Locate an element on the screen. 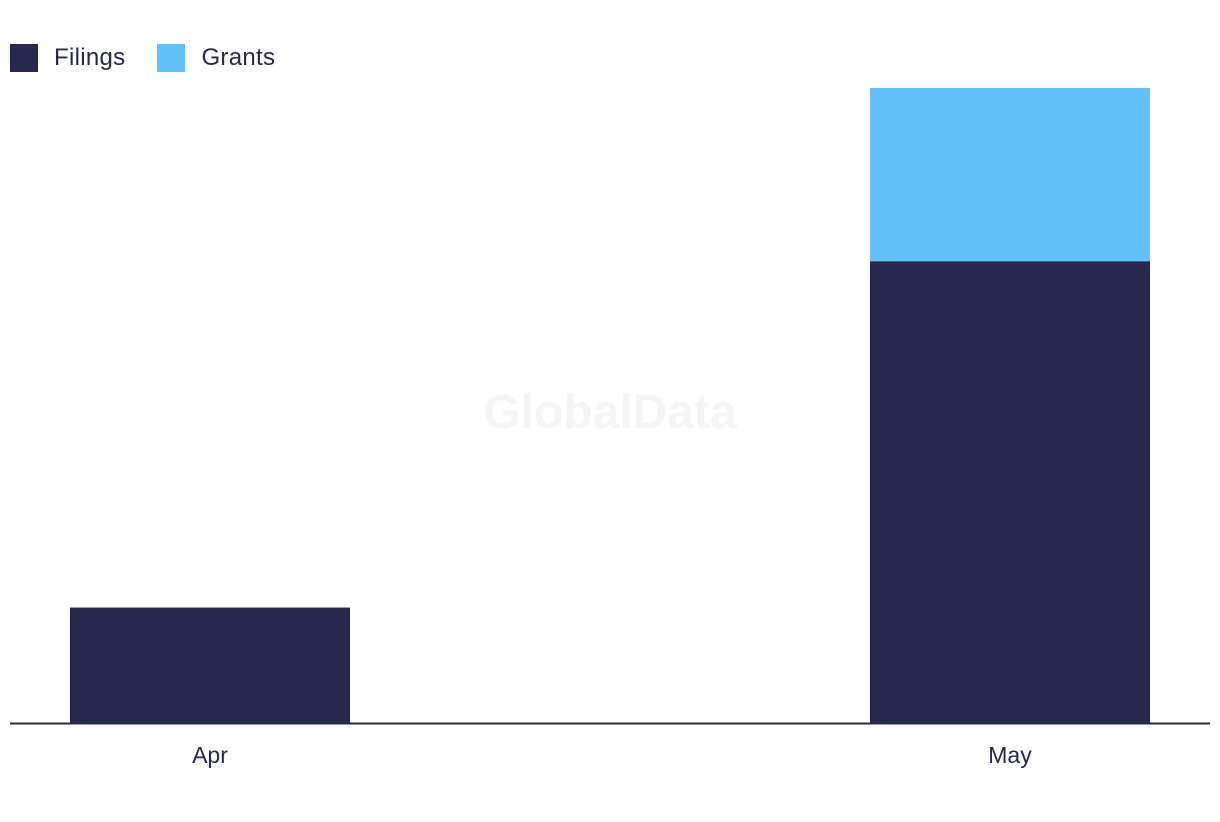  x-tick-labels: Apr May is located at coordinates (612, 755).